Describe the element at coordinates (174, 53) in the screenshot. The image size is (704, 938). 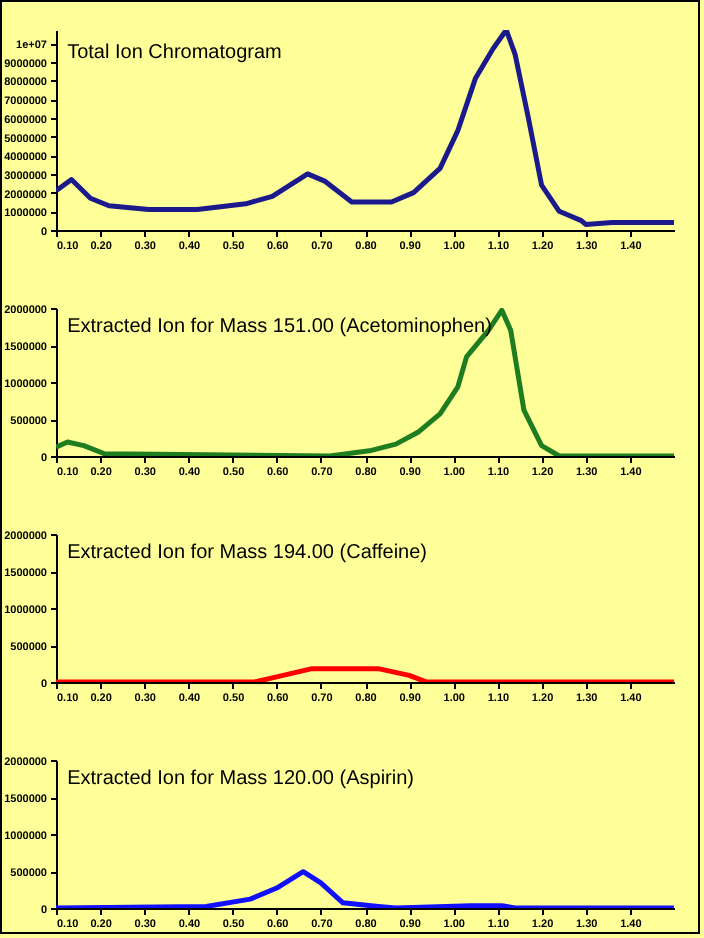
I see `text: Total Ion Chromatogram` at that location.